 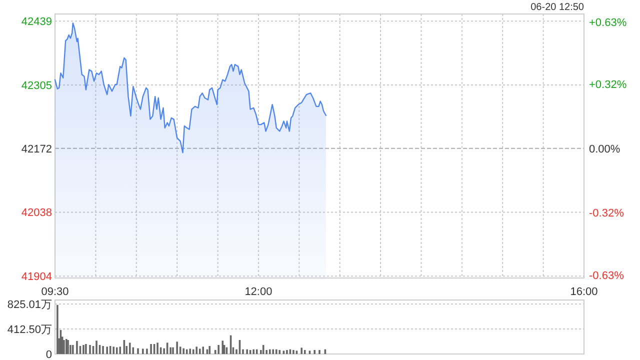 What do you see at coordinates (584, 292) in the screenshot?
I see `x-tick-label: 16:00` at bounding box center [584, 292].